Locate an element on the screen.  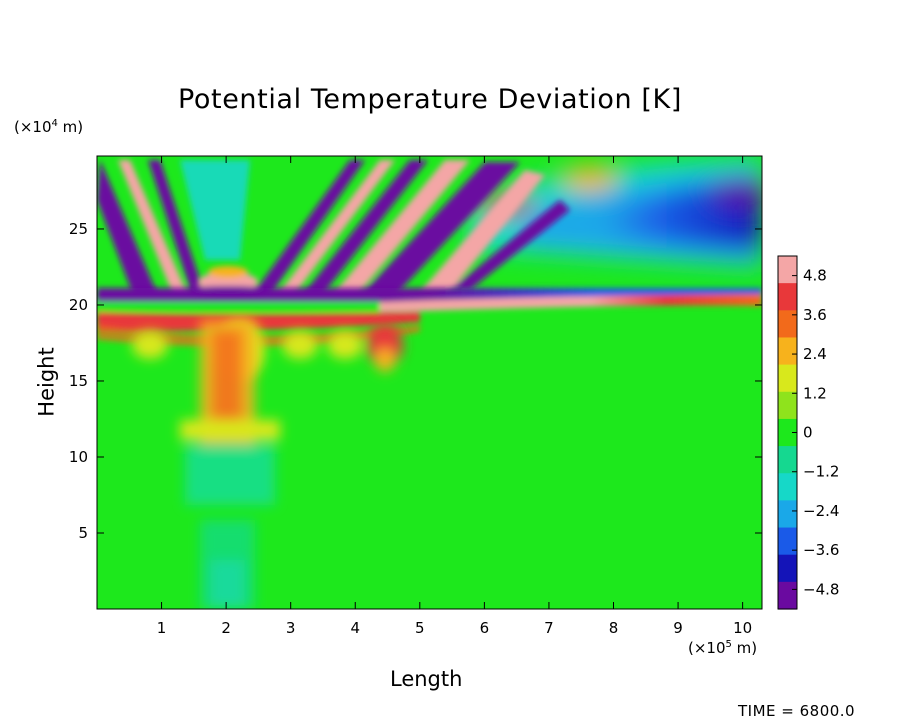
x-tick-label: 6 is located at coordinates (485, 628).